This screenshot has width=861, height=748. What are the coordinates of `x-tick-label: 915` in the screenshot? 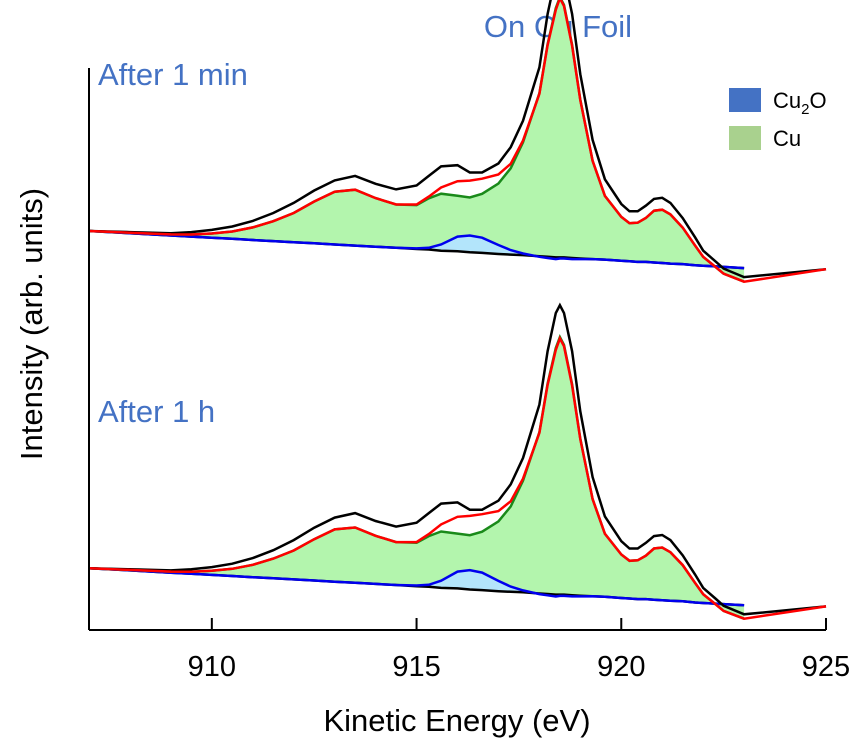 It's located at (416, 667).